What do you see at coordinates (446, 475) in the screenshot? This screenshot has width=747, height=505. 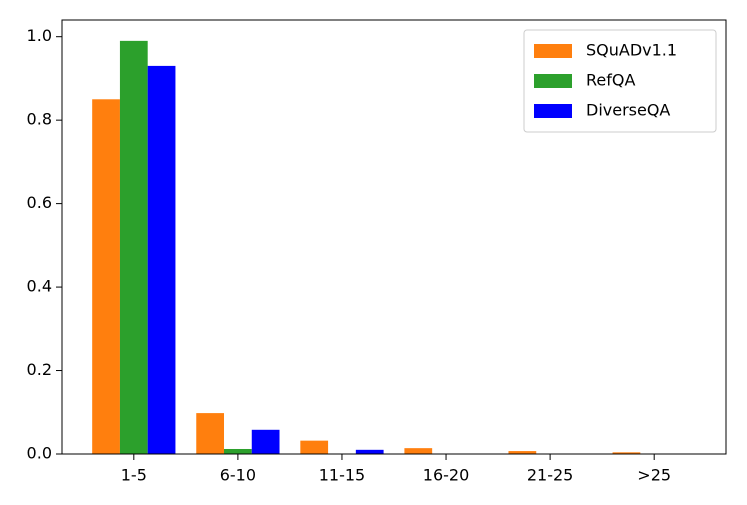 I see `x-tick-label: 16-20` at bounding box center [446, 475].